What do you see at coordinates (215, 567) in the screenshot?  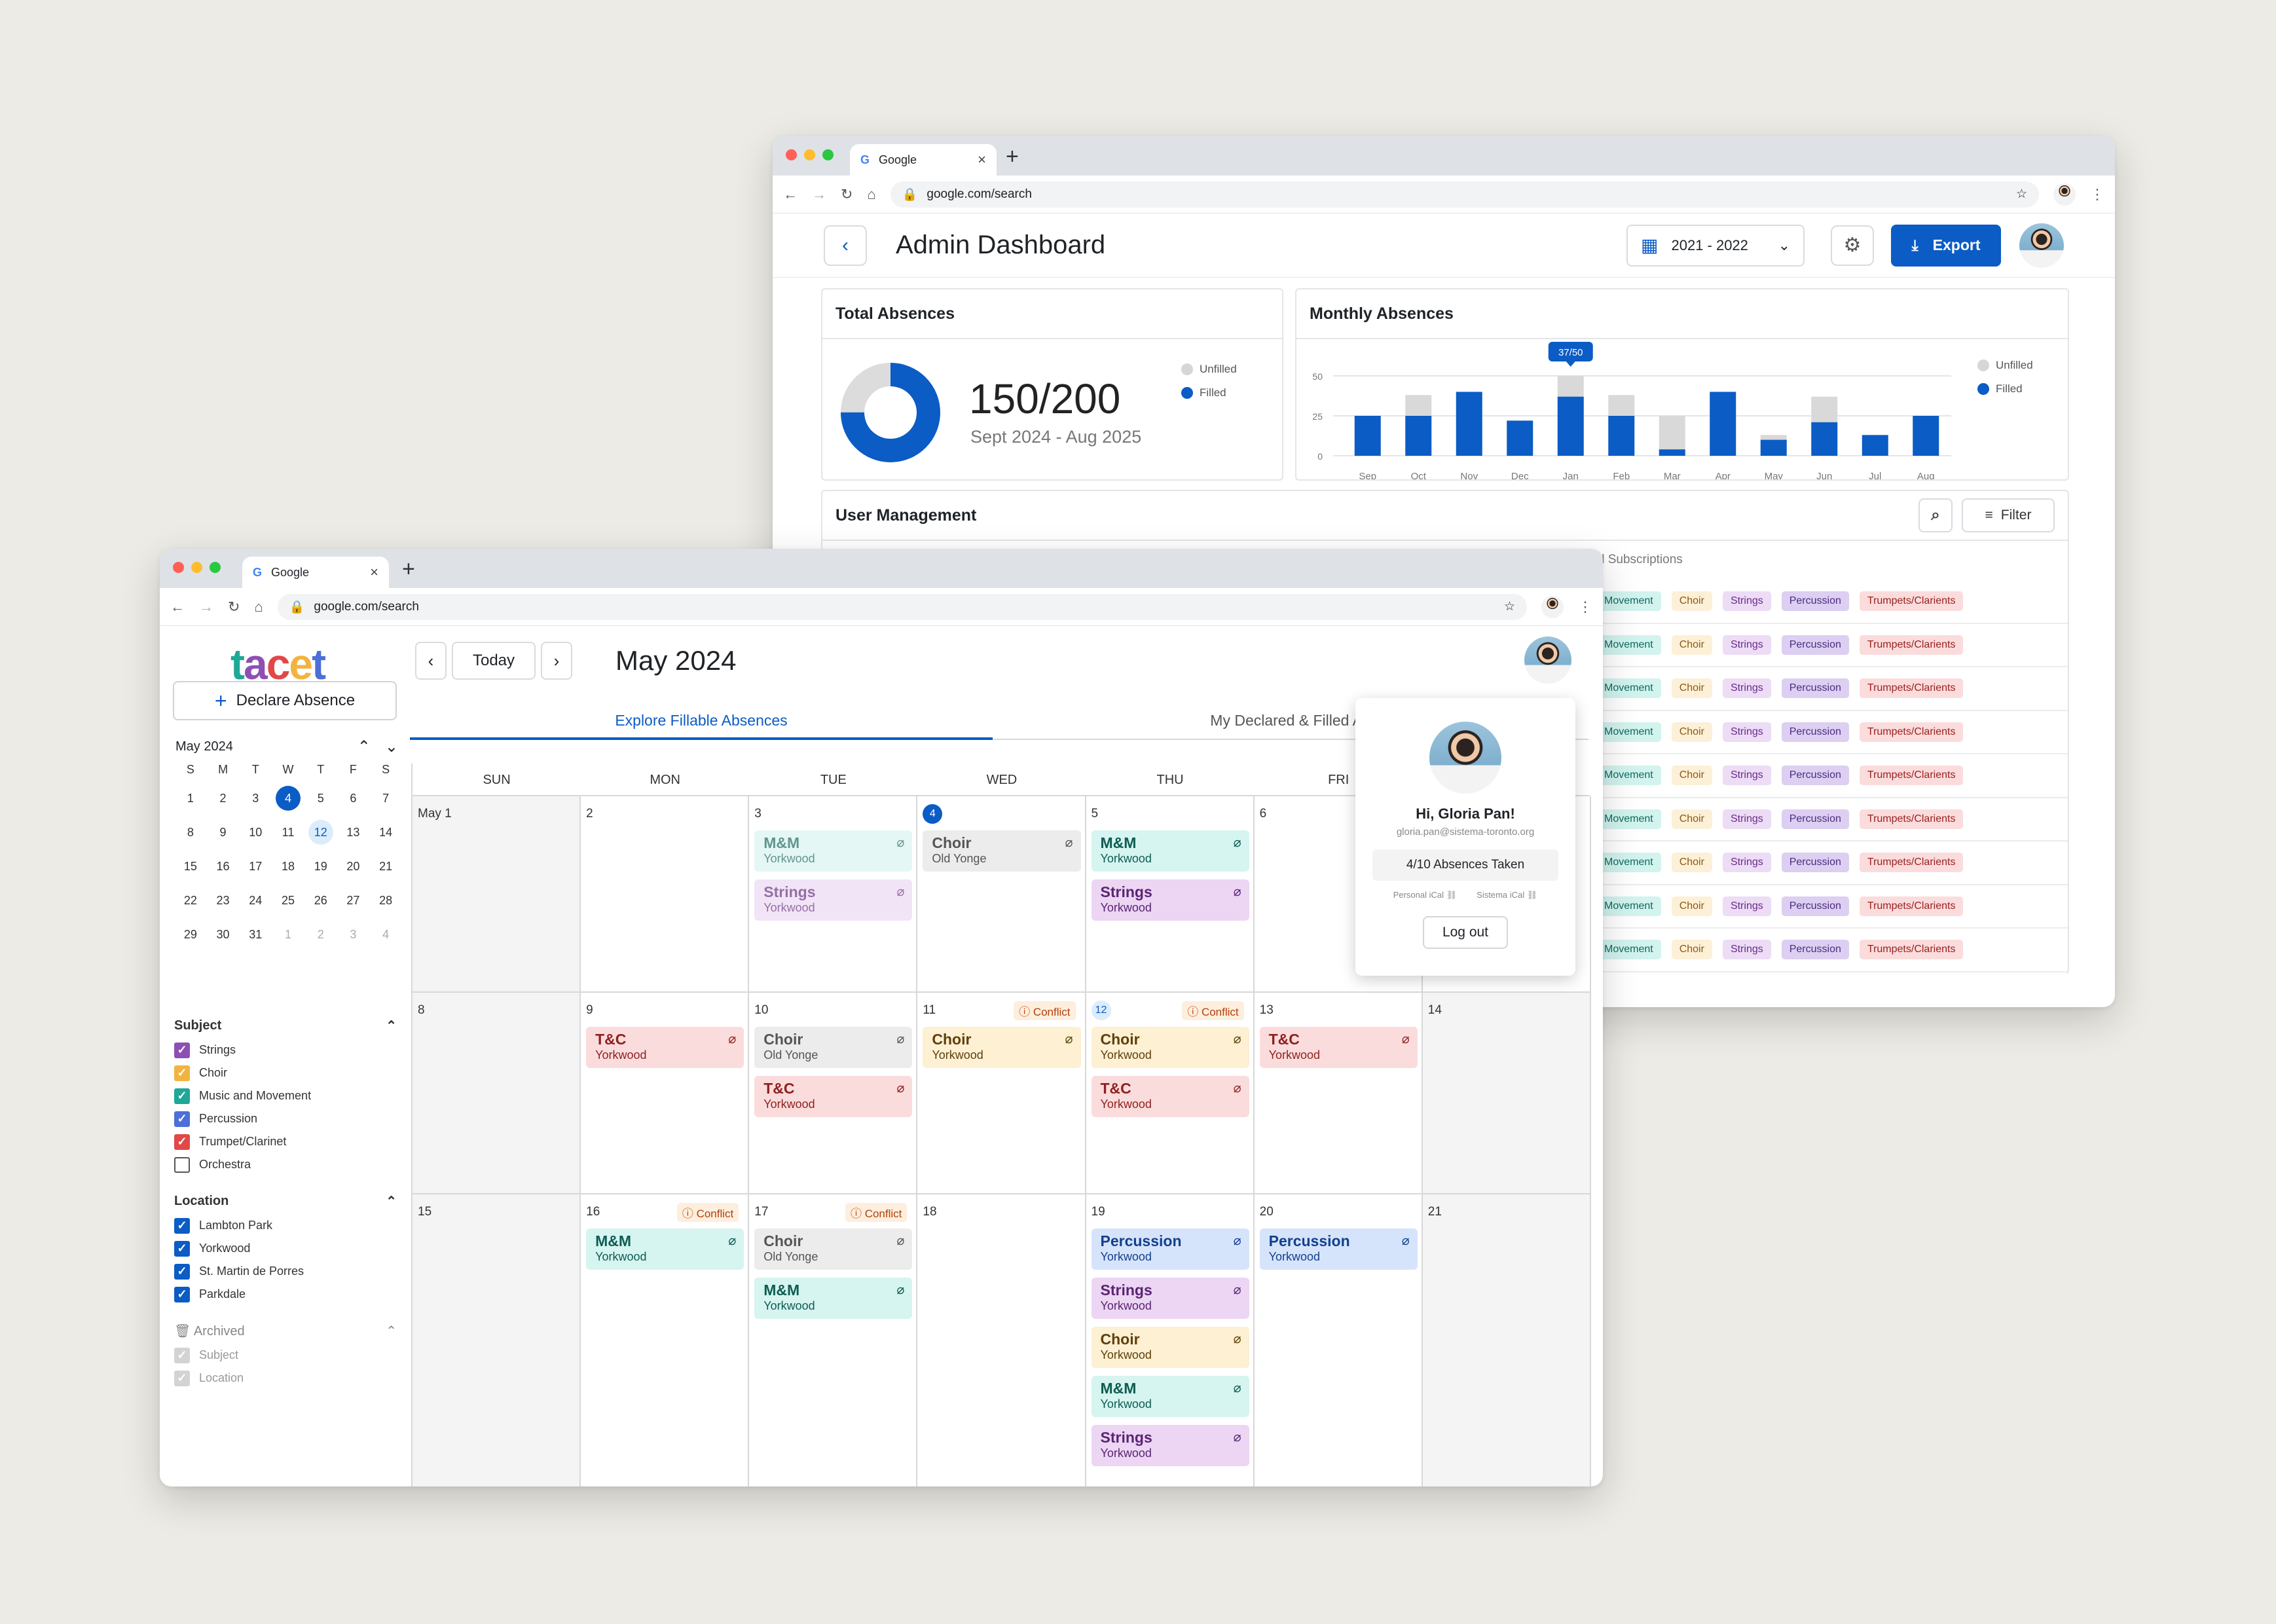 I see `maximize-window-button` at bounding box center [215, 567].